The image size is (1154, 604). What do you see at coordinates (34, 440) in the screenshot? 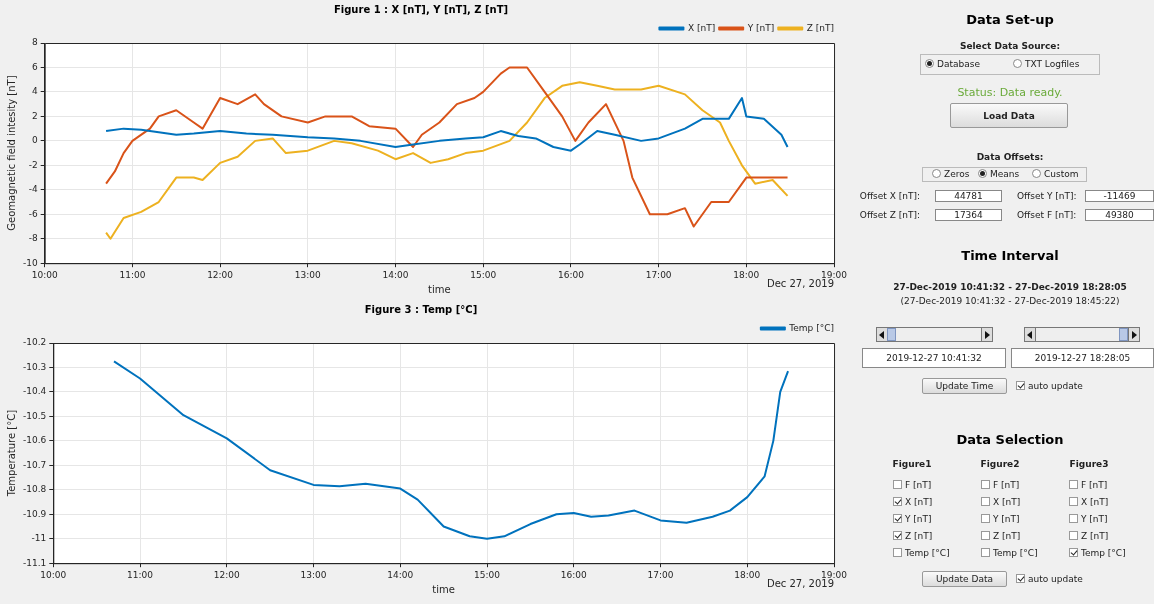
I see `y-tick-label: -10.6` at bounding box center [34, 440].